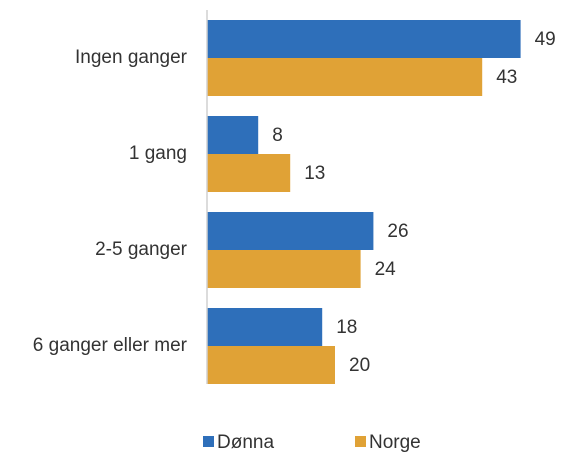 The width and height of the screenshot is (563, 453). Describe the element at coordinates (110, 345) in the screenshot. I see `y-tick-label: 6 ganger eller mer` at that location.